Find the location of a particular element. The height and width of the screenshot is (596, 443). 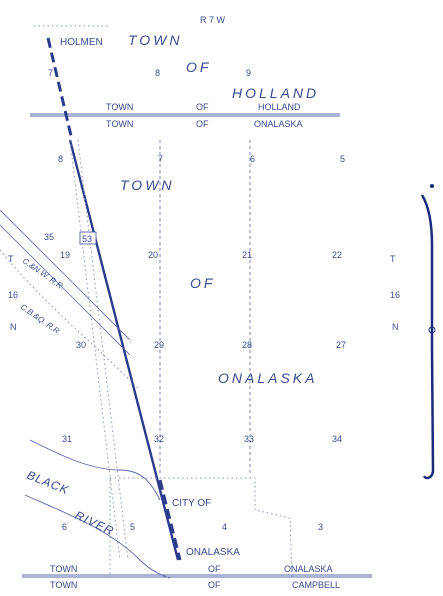

highway-53-shield is located at coordinates (88, 238).